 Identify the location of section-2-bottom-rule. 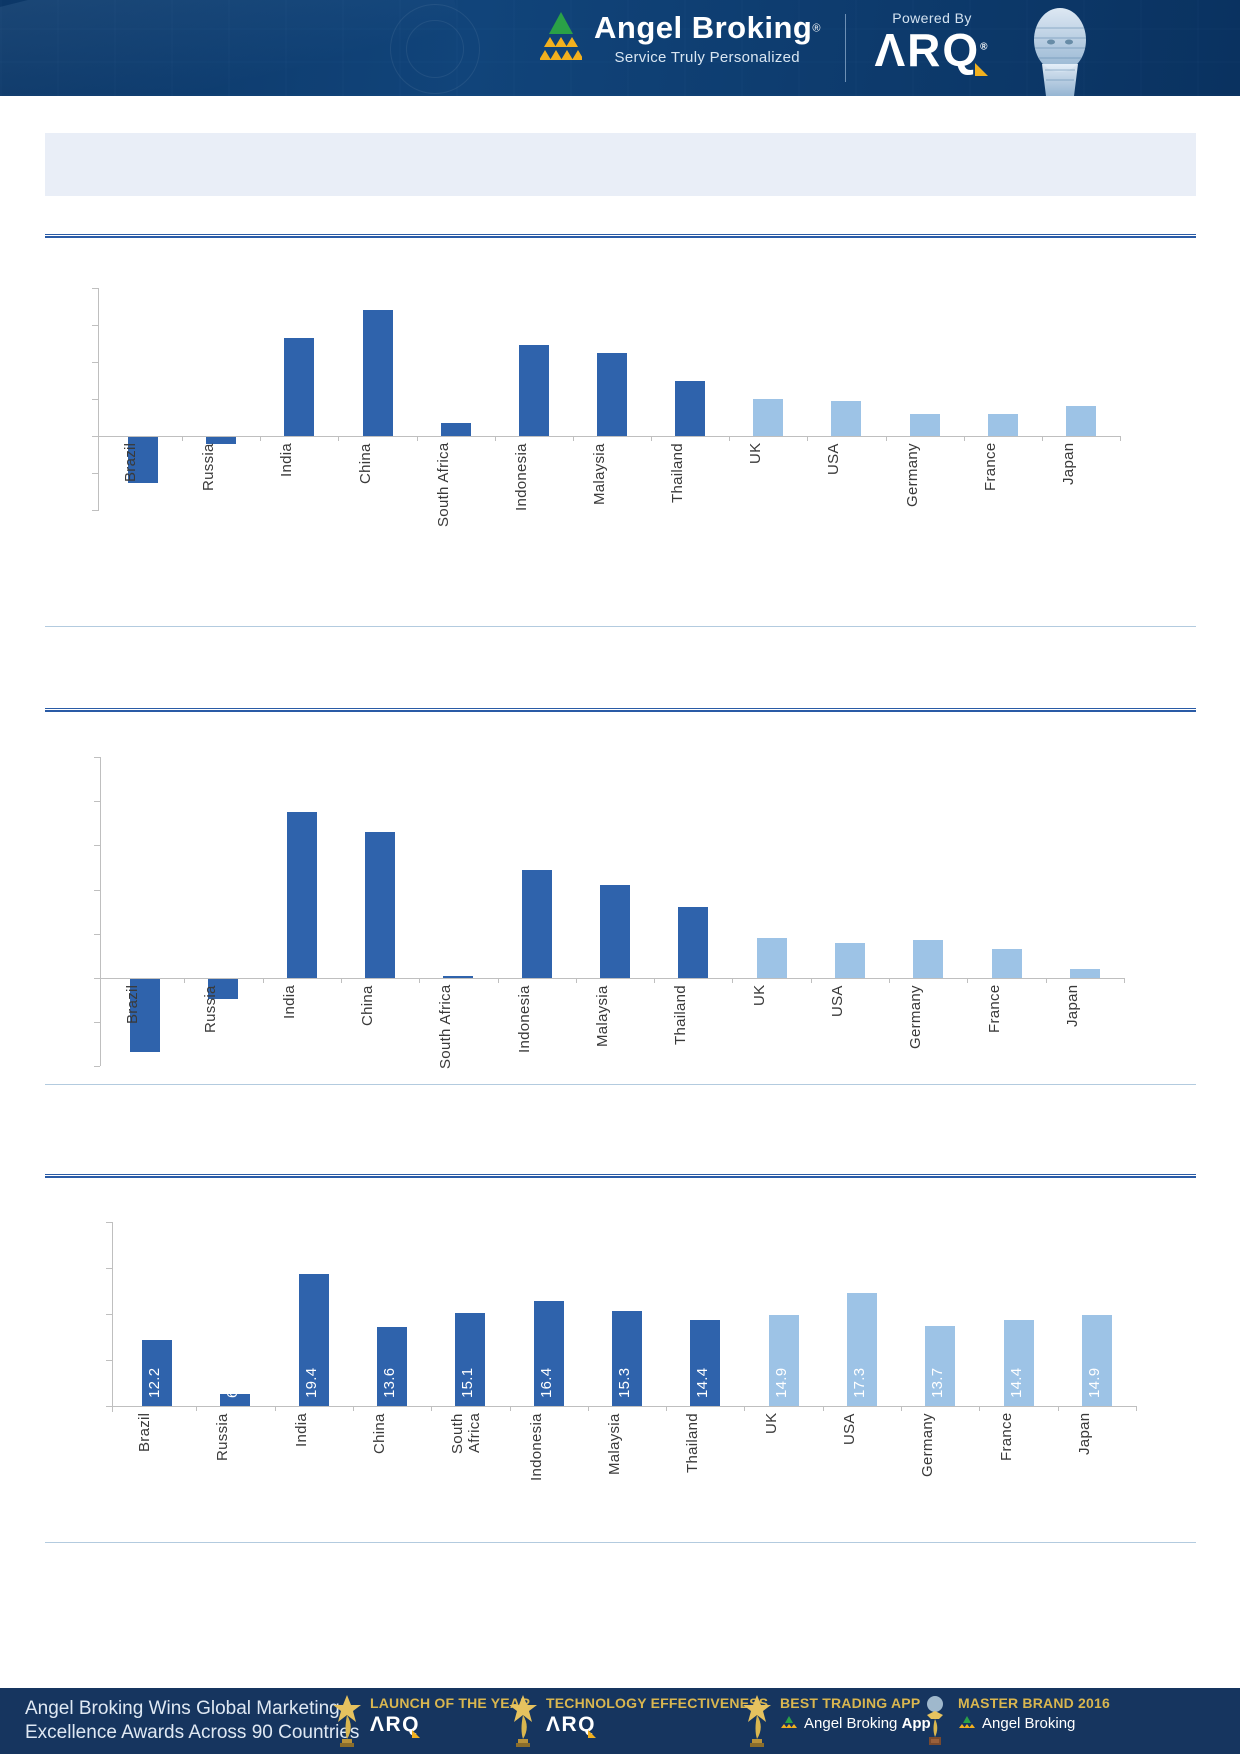
(620, 1084).